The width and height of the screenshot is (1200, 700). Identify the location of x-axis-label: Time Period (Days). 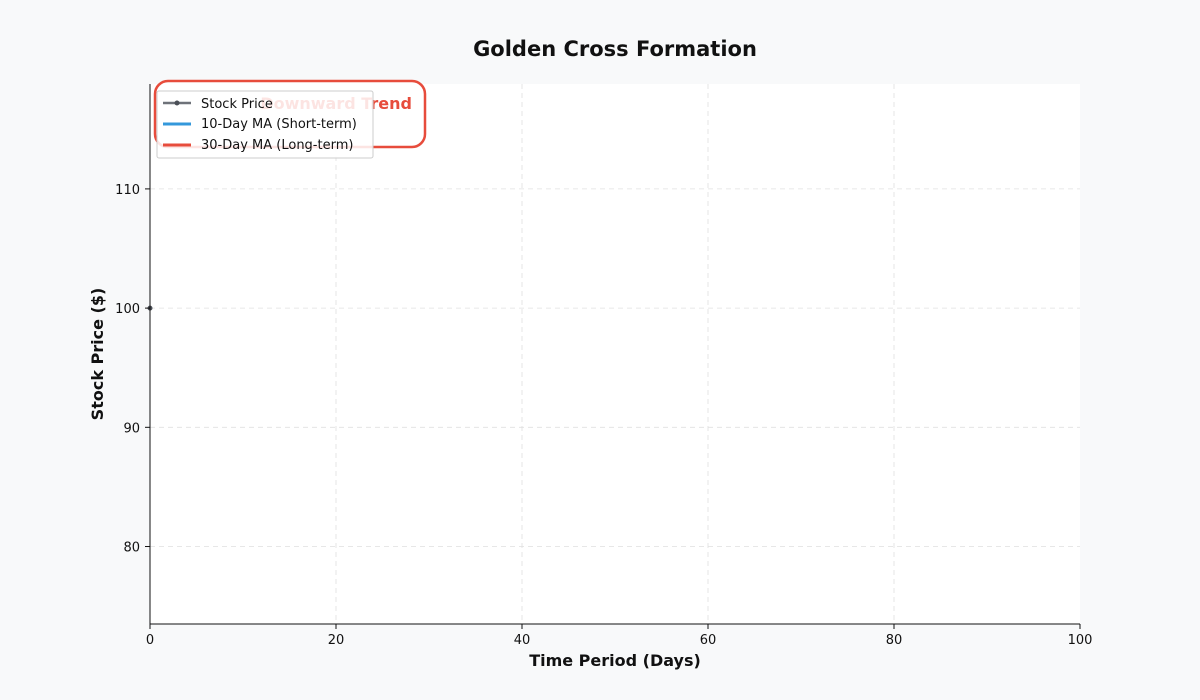
(615, 660).